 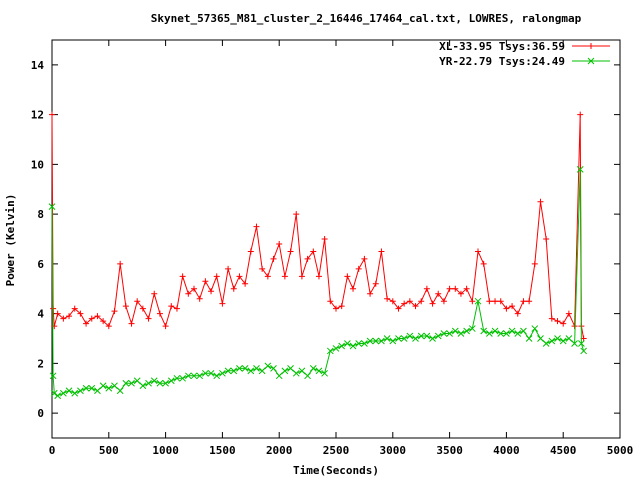 I want to click on legend-entry-1: YR-22.79 Tsys:24.49, so click(x=524, y=61).